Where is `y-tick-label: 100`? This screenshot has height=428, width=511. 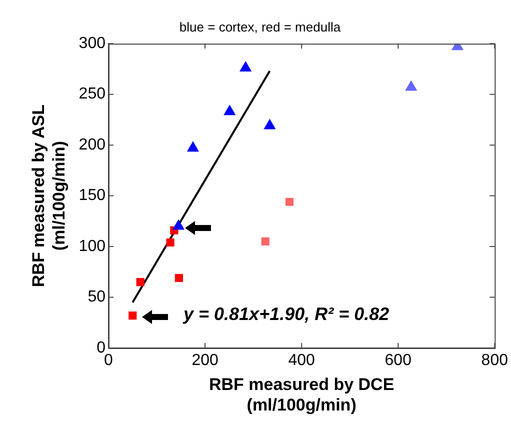 y-tick-label: 100 is located at coordinates (92, 246).